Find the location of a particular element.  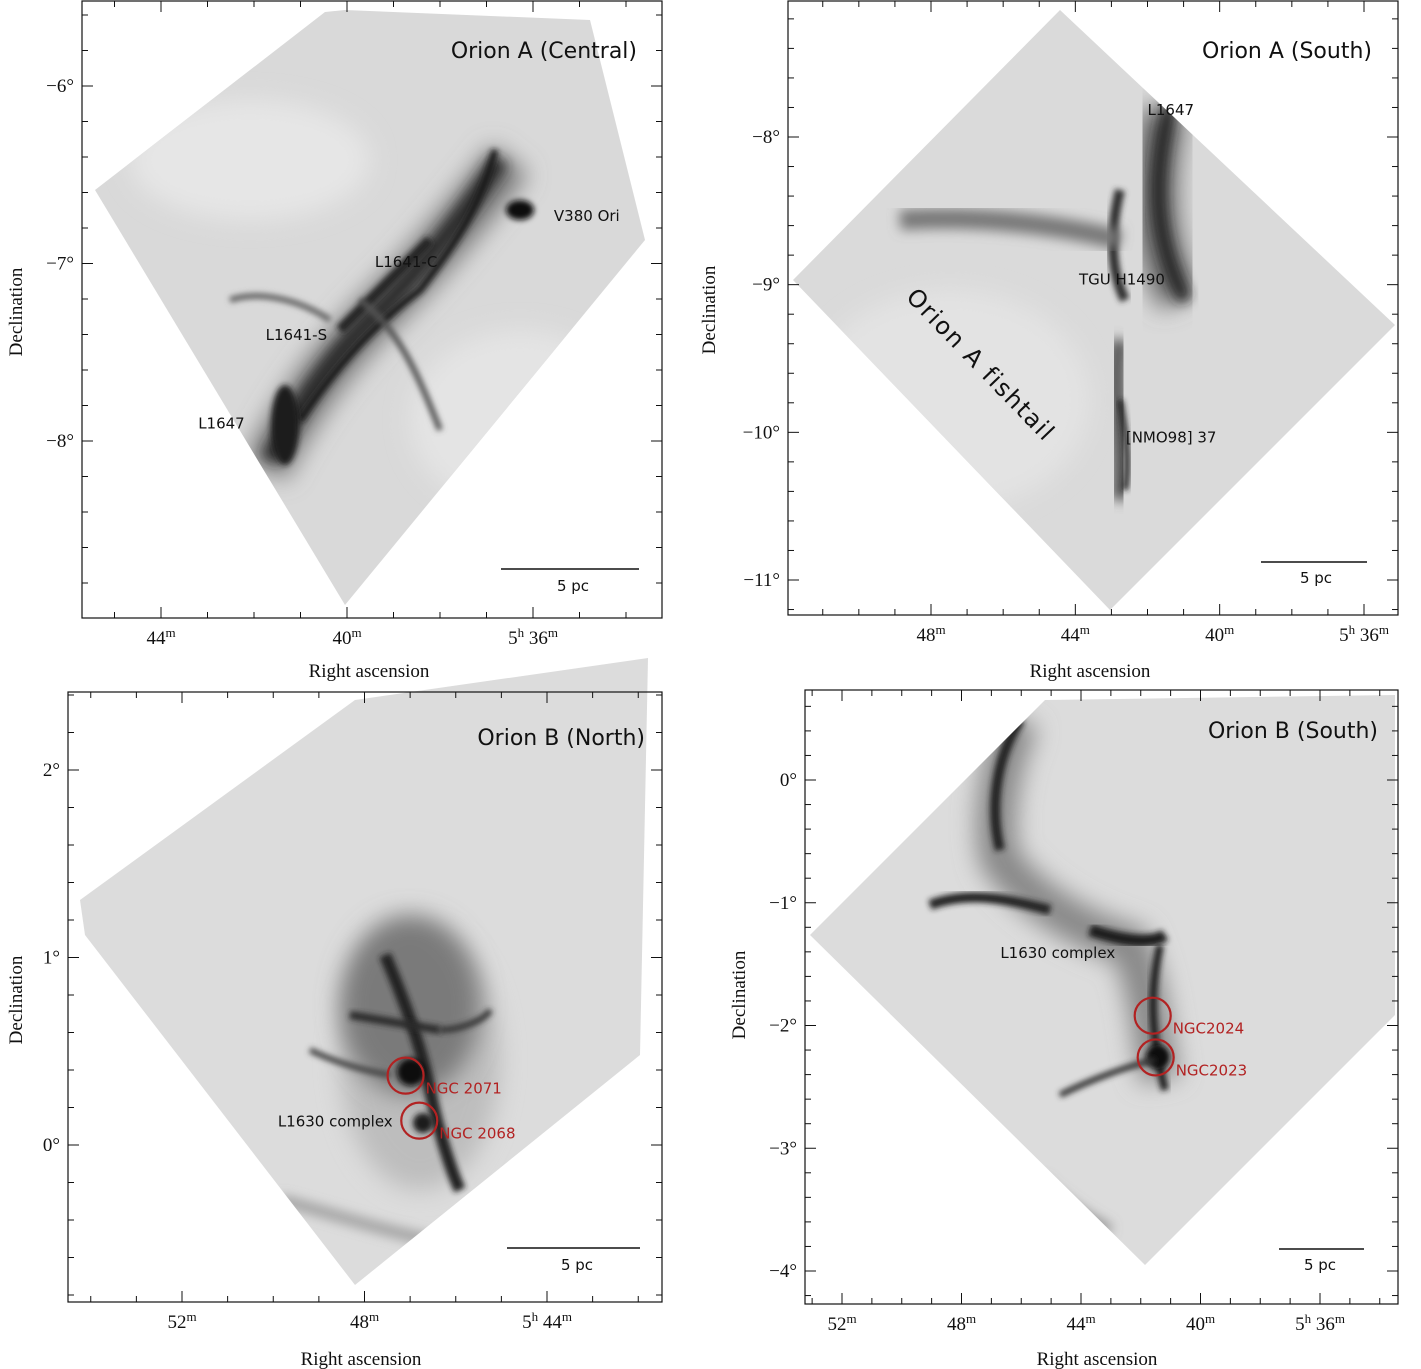

object-label: L1641-S is located at coordinates (296, 335).